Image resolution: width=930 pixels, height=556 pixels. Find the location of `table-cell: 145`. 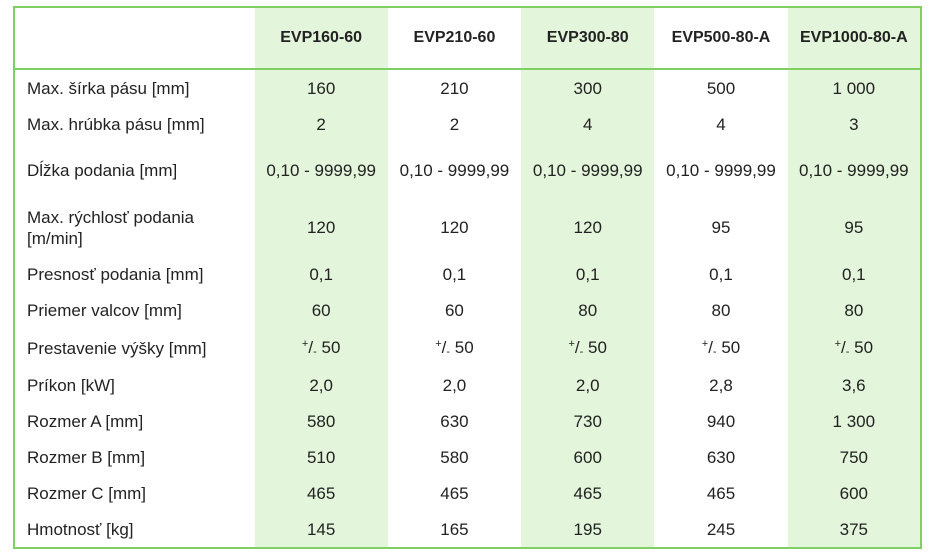

table-cell: 145 is located at coordinates (321, 529).